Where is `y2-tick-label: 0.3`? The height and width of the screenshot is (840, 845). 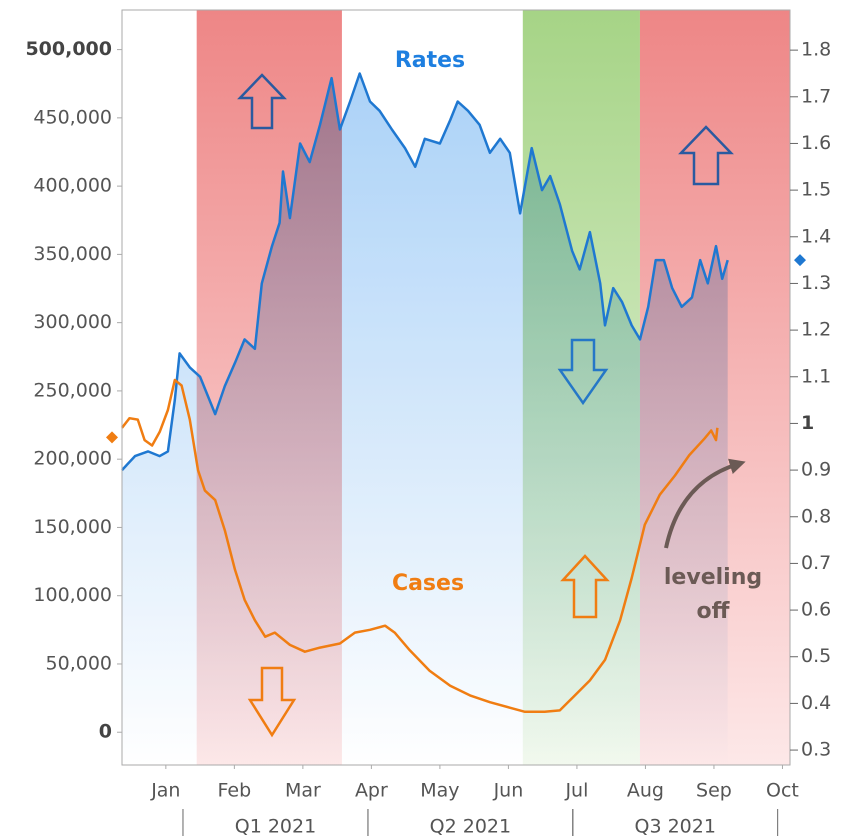 y2-tick-label: 0.3 is located at coordinates (816, 750).